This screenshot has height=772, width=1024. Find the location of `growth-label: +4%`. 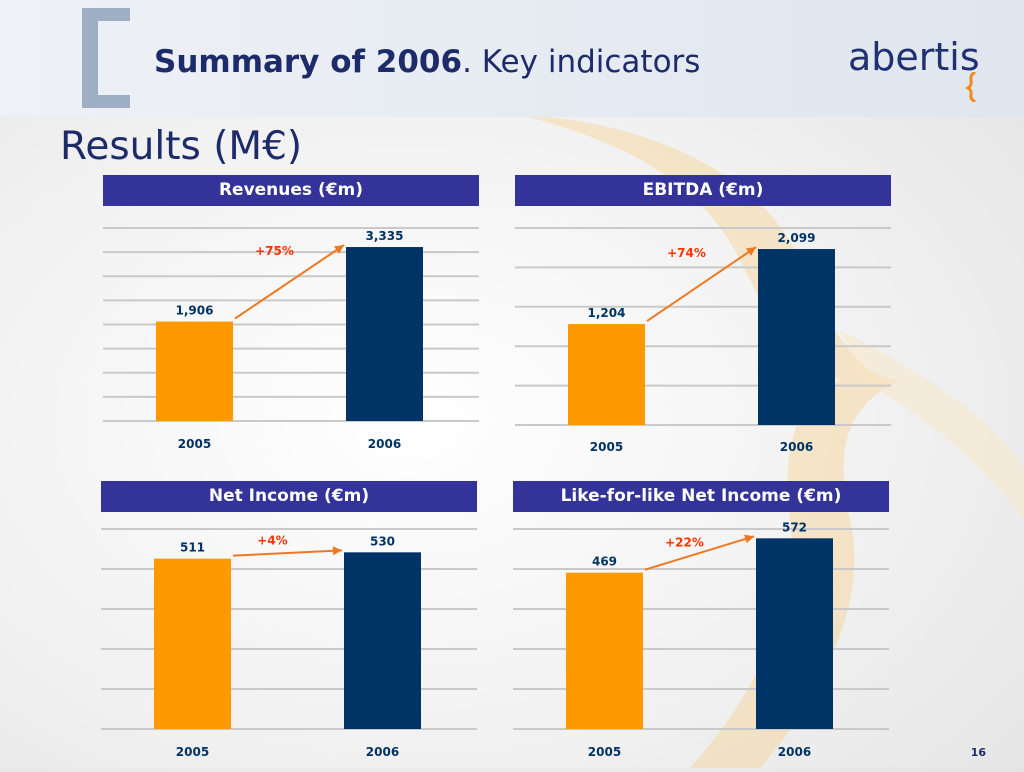

growth-label: +4% is located at coordinates (272, 540).